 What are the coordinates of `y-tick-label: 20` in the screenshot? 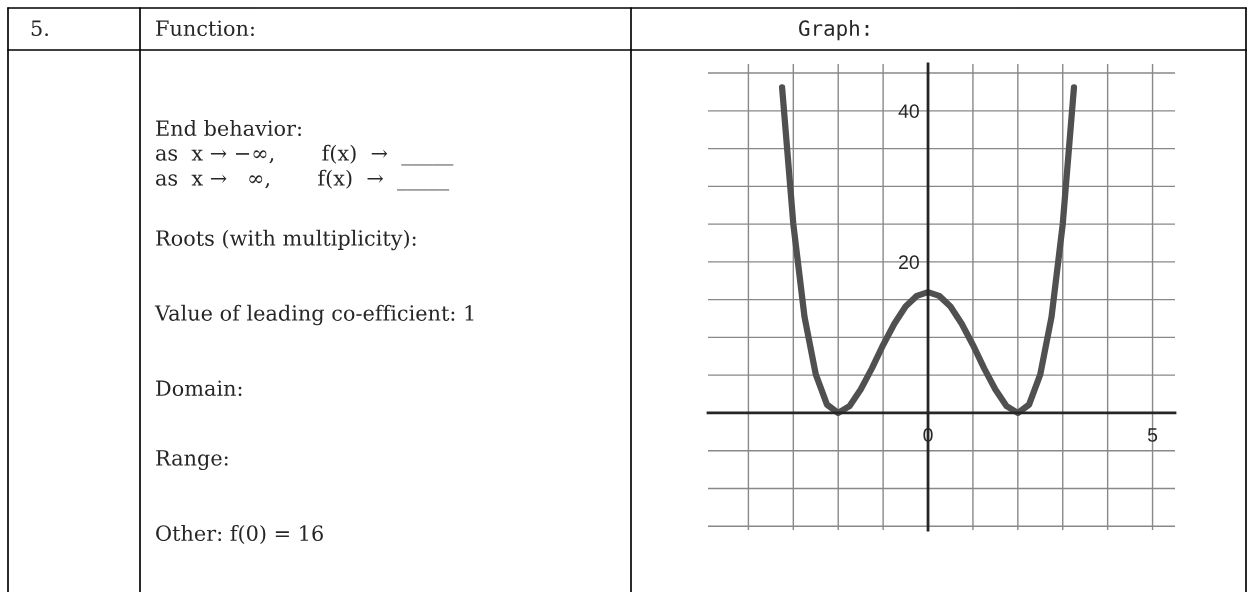 It's located at (909, 262).